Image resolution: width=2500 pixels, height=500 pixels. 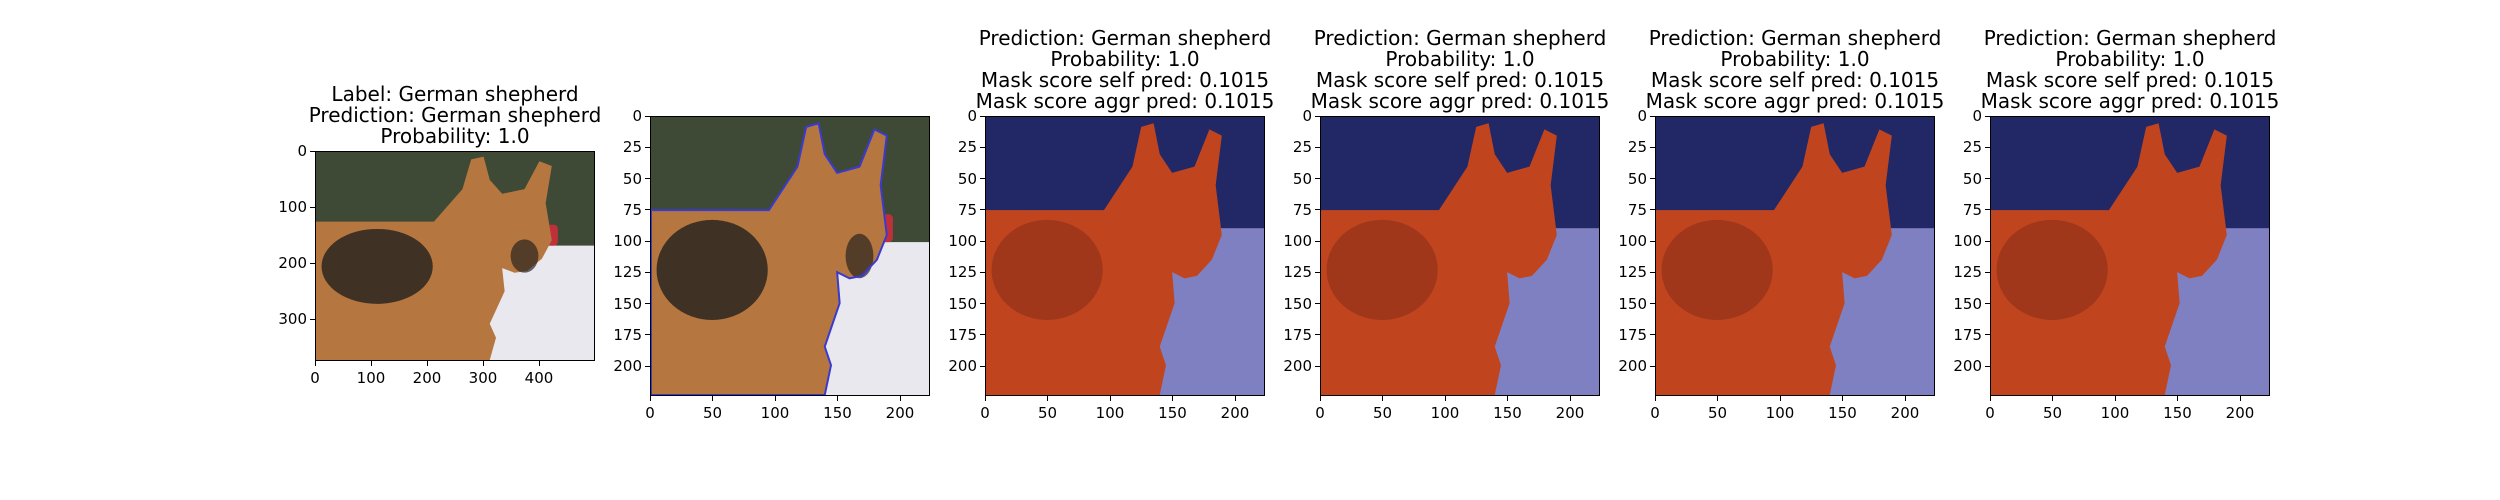 I want to click on y-tick-label: 300, so click(x=292, y=319).